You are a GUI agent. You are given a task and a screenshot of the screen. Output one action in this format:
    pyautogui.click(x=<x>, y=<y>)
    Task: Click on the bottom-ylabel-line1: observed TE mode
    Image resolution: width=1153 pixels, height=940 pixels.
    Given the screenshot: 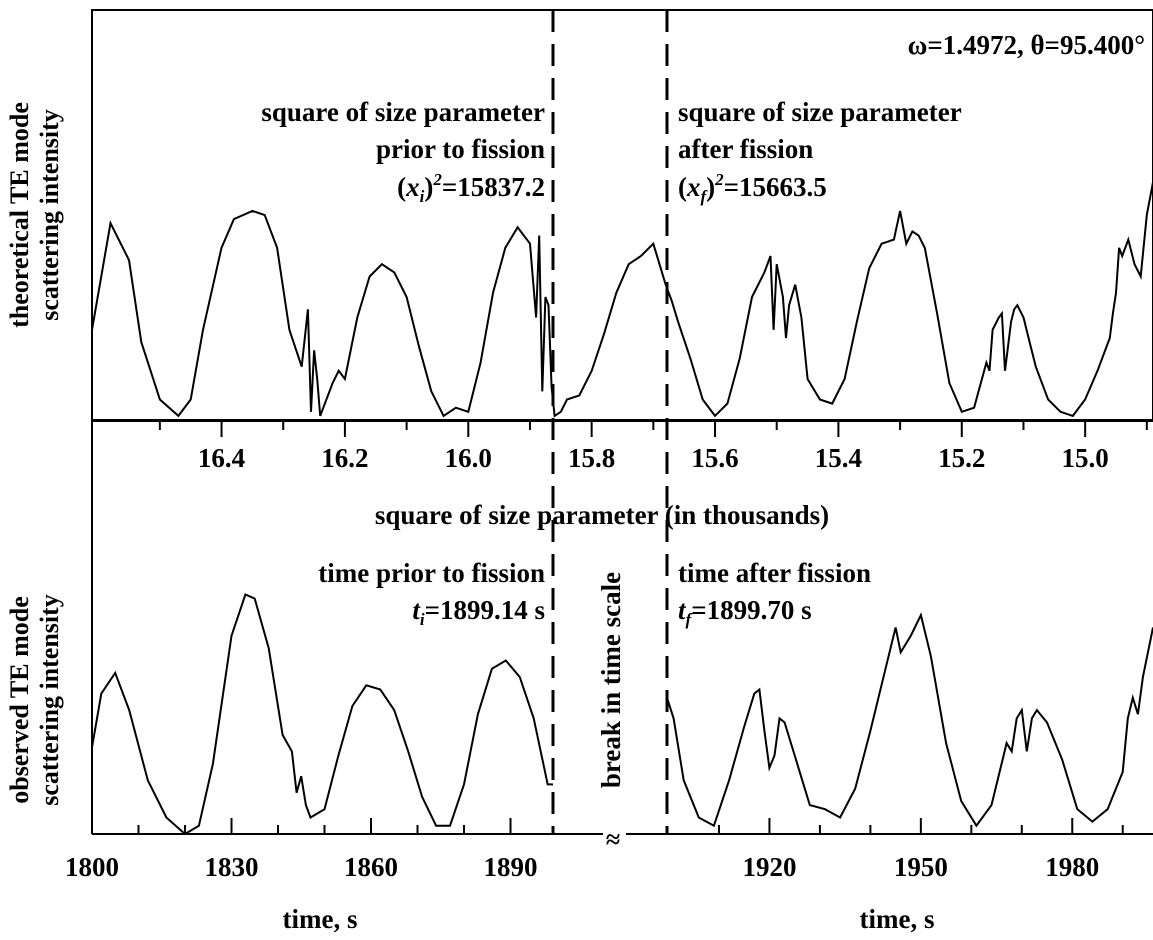 What is the action you would take?
    pyautogui.click(x=19, y=700)
    